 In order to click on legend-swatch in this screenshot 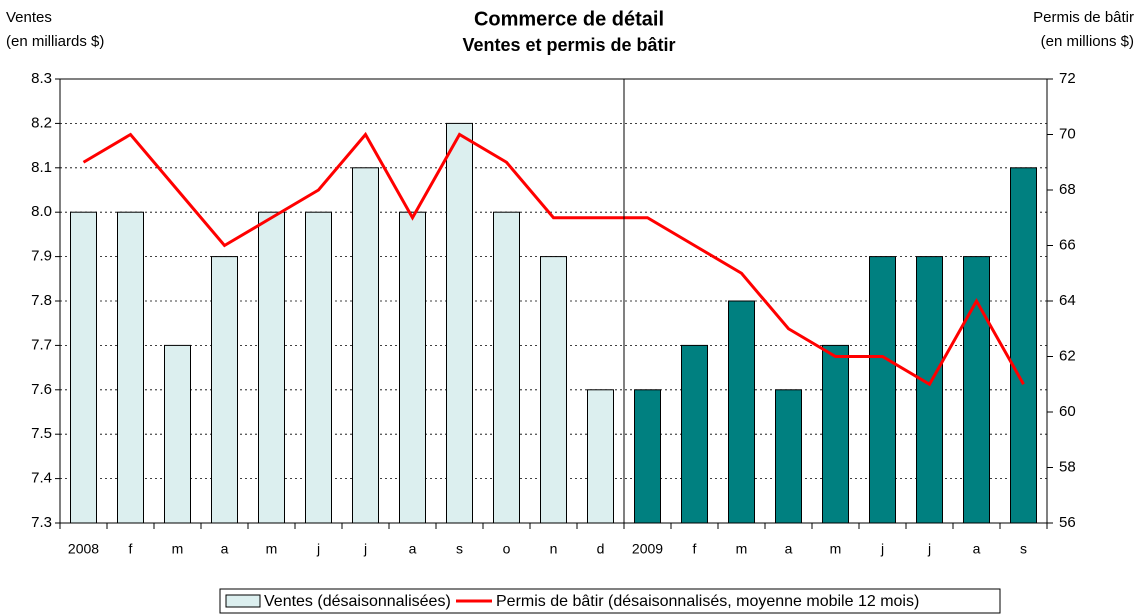, I will do `click(243, 601)`.